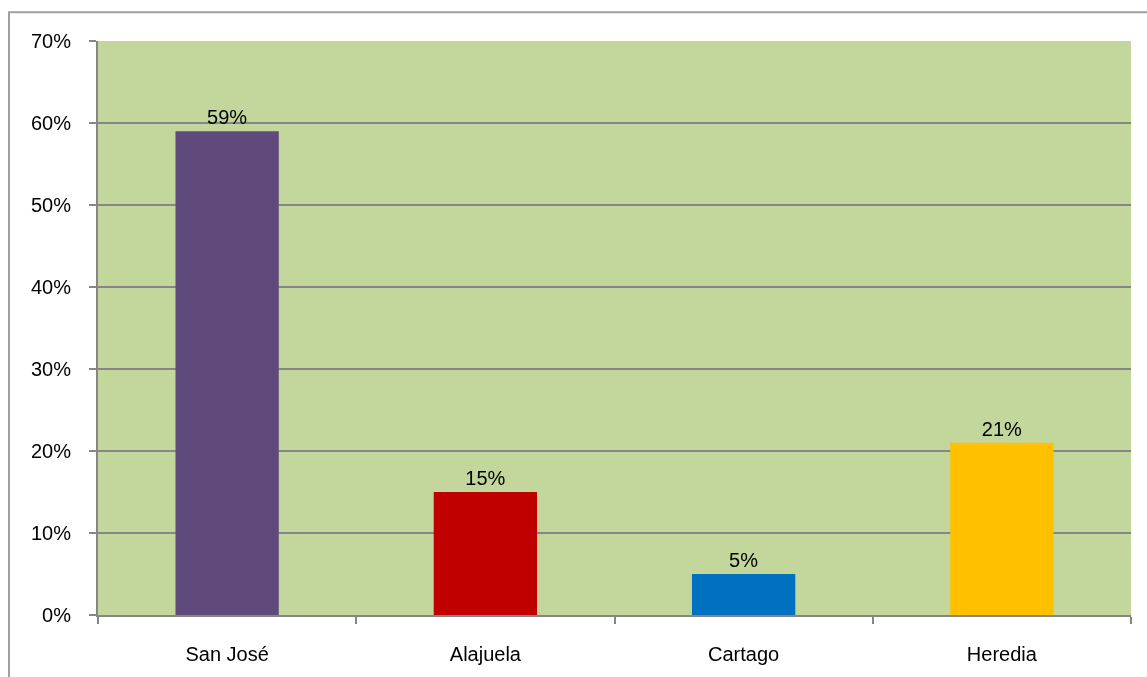 This screenshot has width=1147, height=677. Describe the element at coordinates (227, 117) in the screenshot. I see `data-label: 59%` at that location.